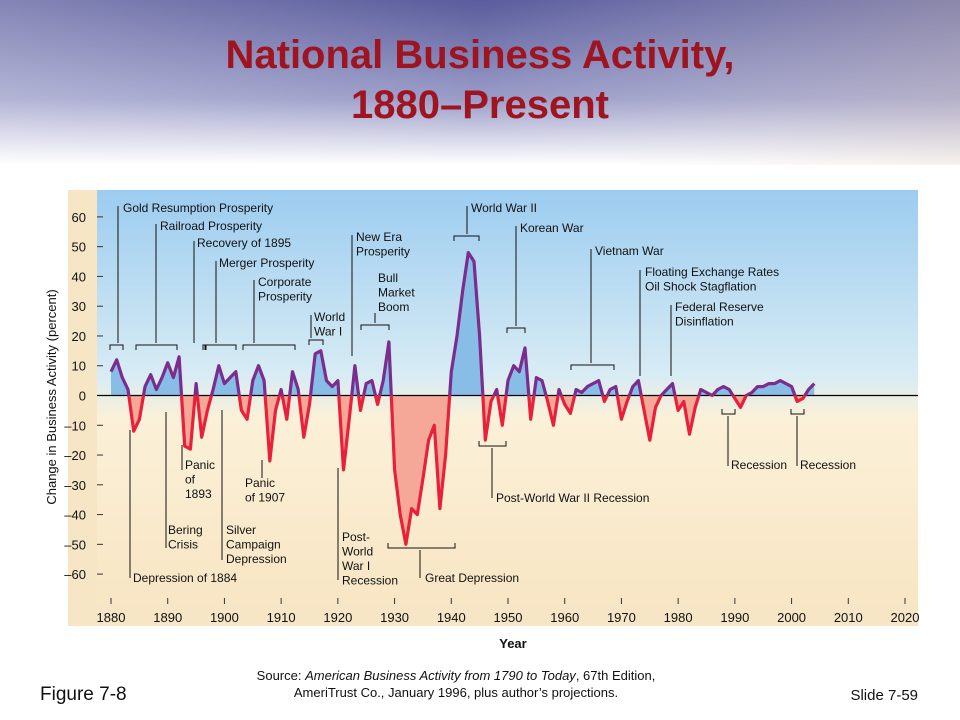 This screenshot has height=720, width=960. What do you see at coordinates (472, 578) in the screenshot?
I see `annotation: Great Depression` at bounding box center [472, 578].